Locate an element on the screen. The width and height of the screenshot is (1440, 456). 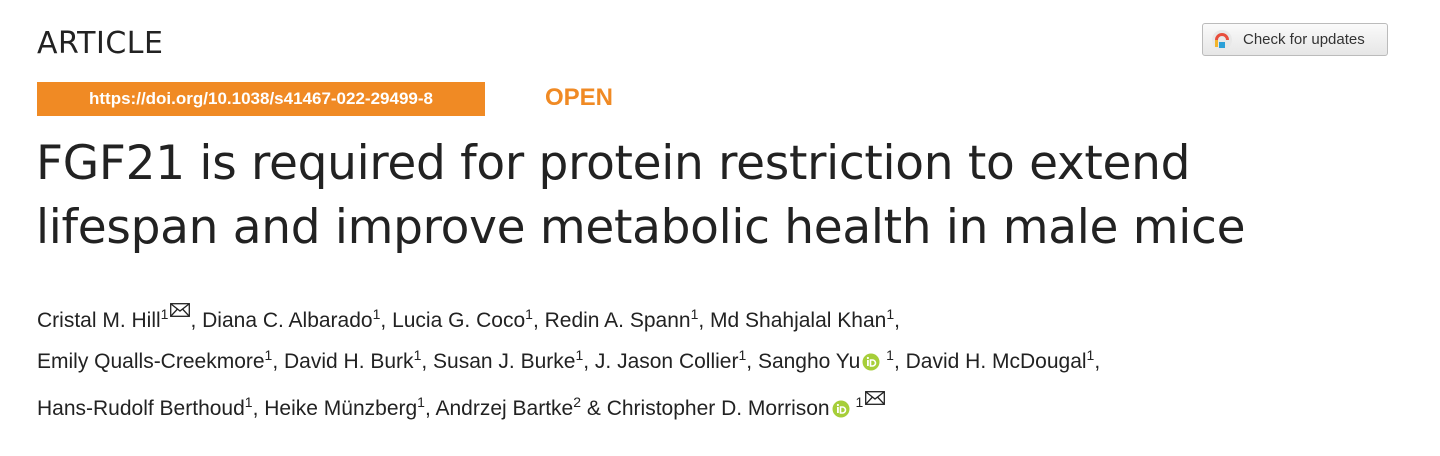
author-name: Christopher D. Morrison is located at coordinates (718, 408).